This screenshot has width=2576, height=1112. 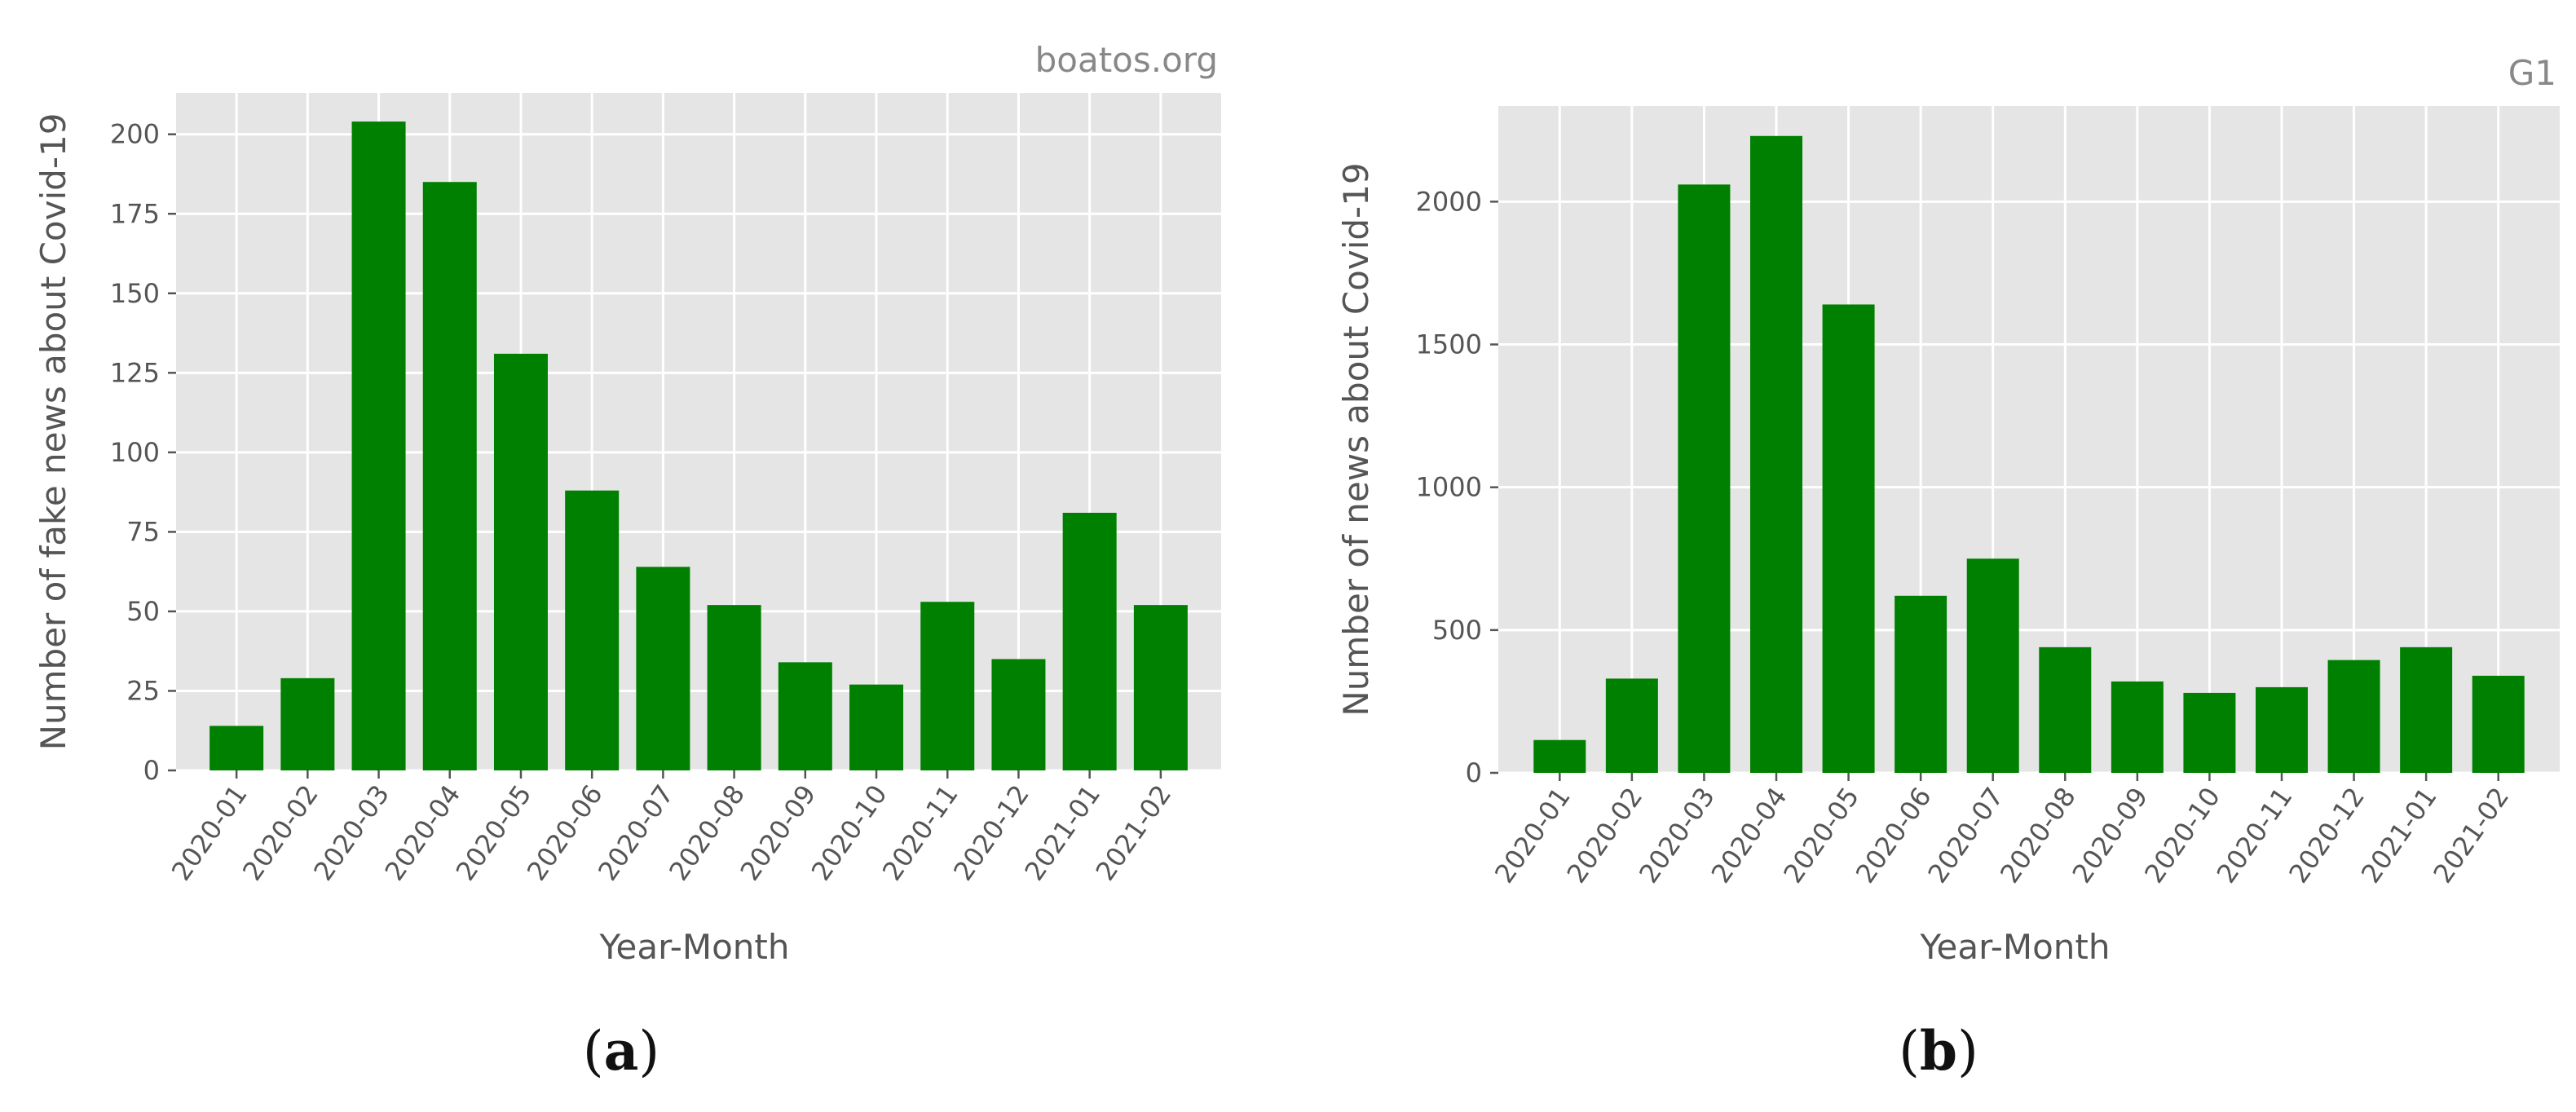 I want to click on y-tick-label: 75, so click(x=143, y=531).